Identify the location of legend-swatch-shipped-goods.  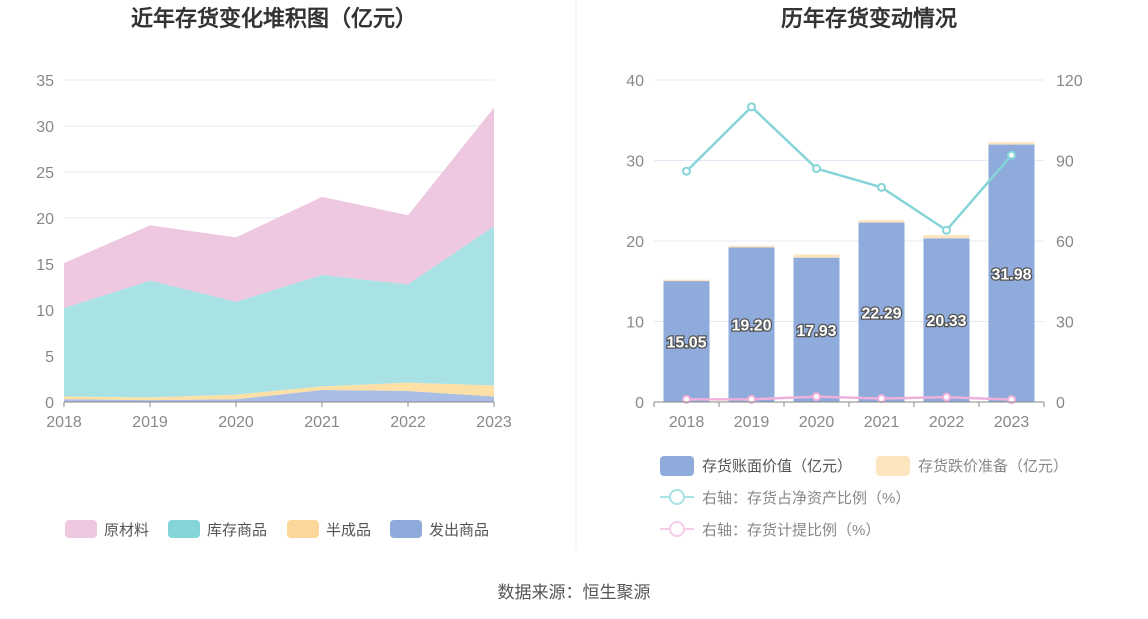
(406, 529).